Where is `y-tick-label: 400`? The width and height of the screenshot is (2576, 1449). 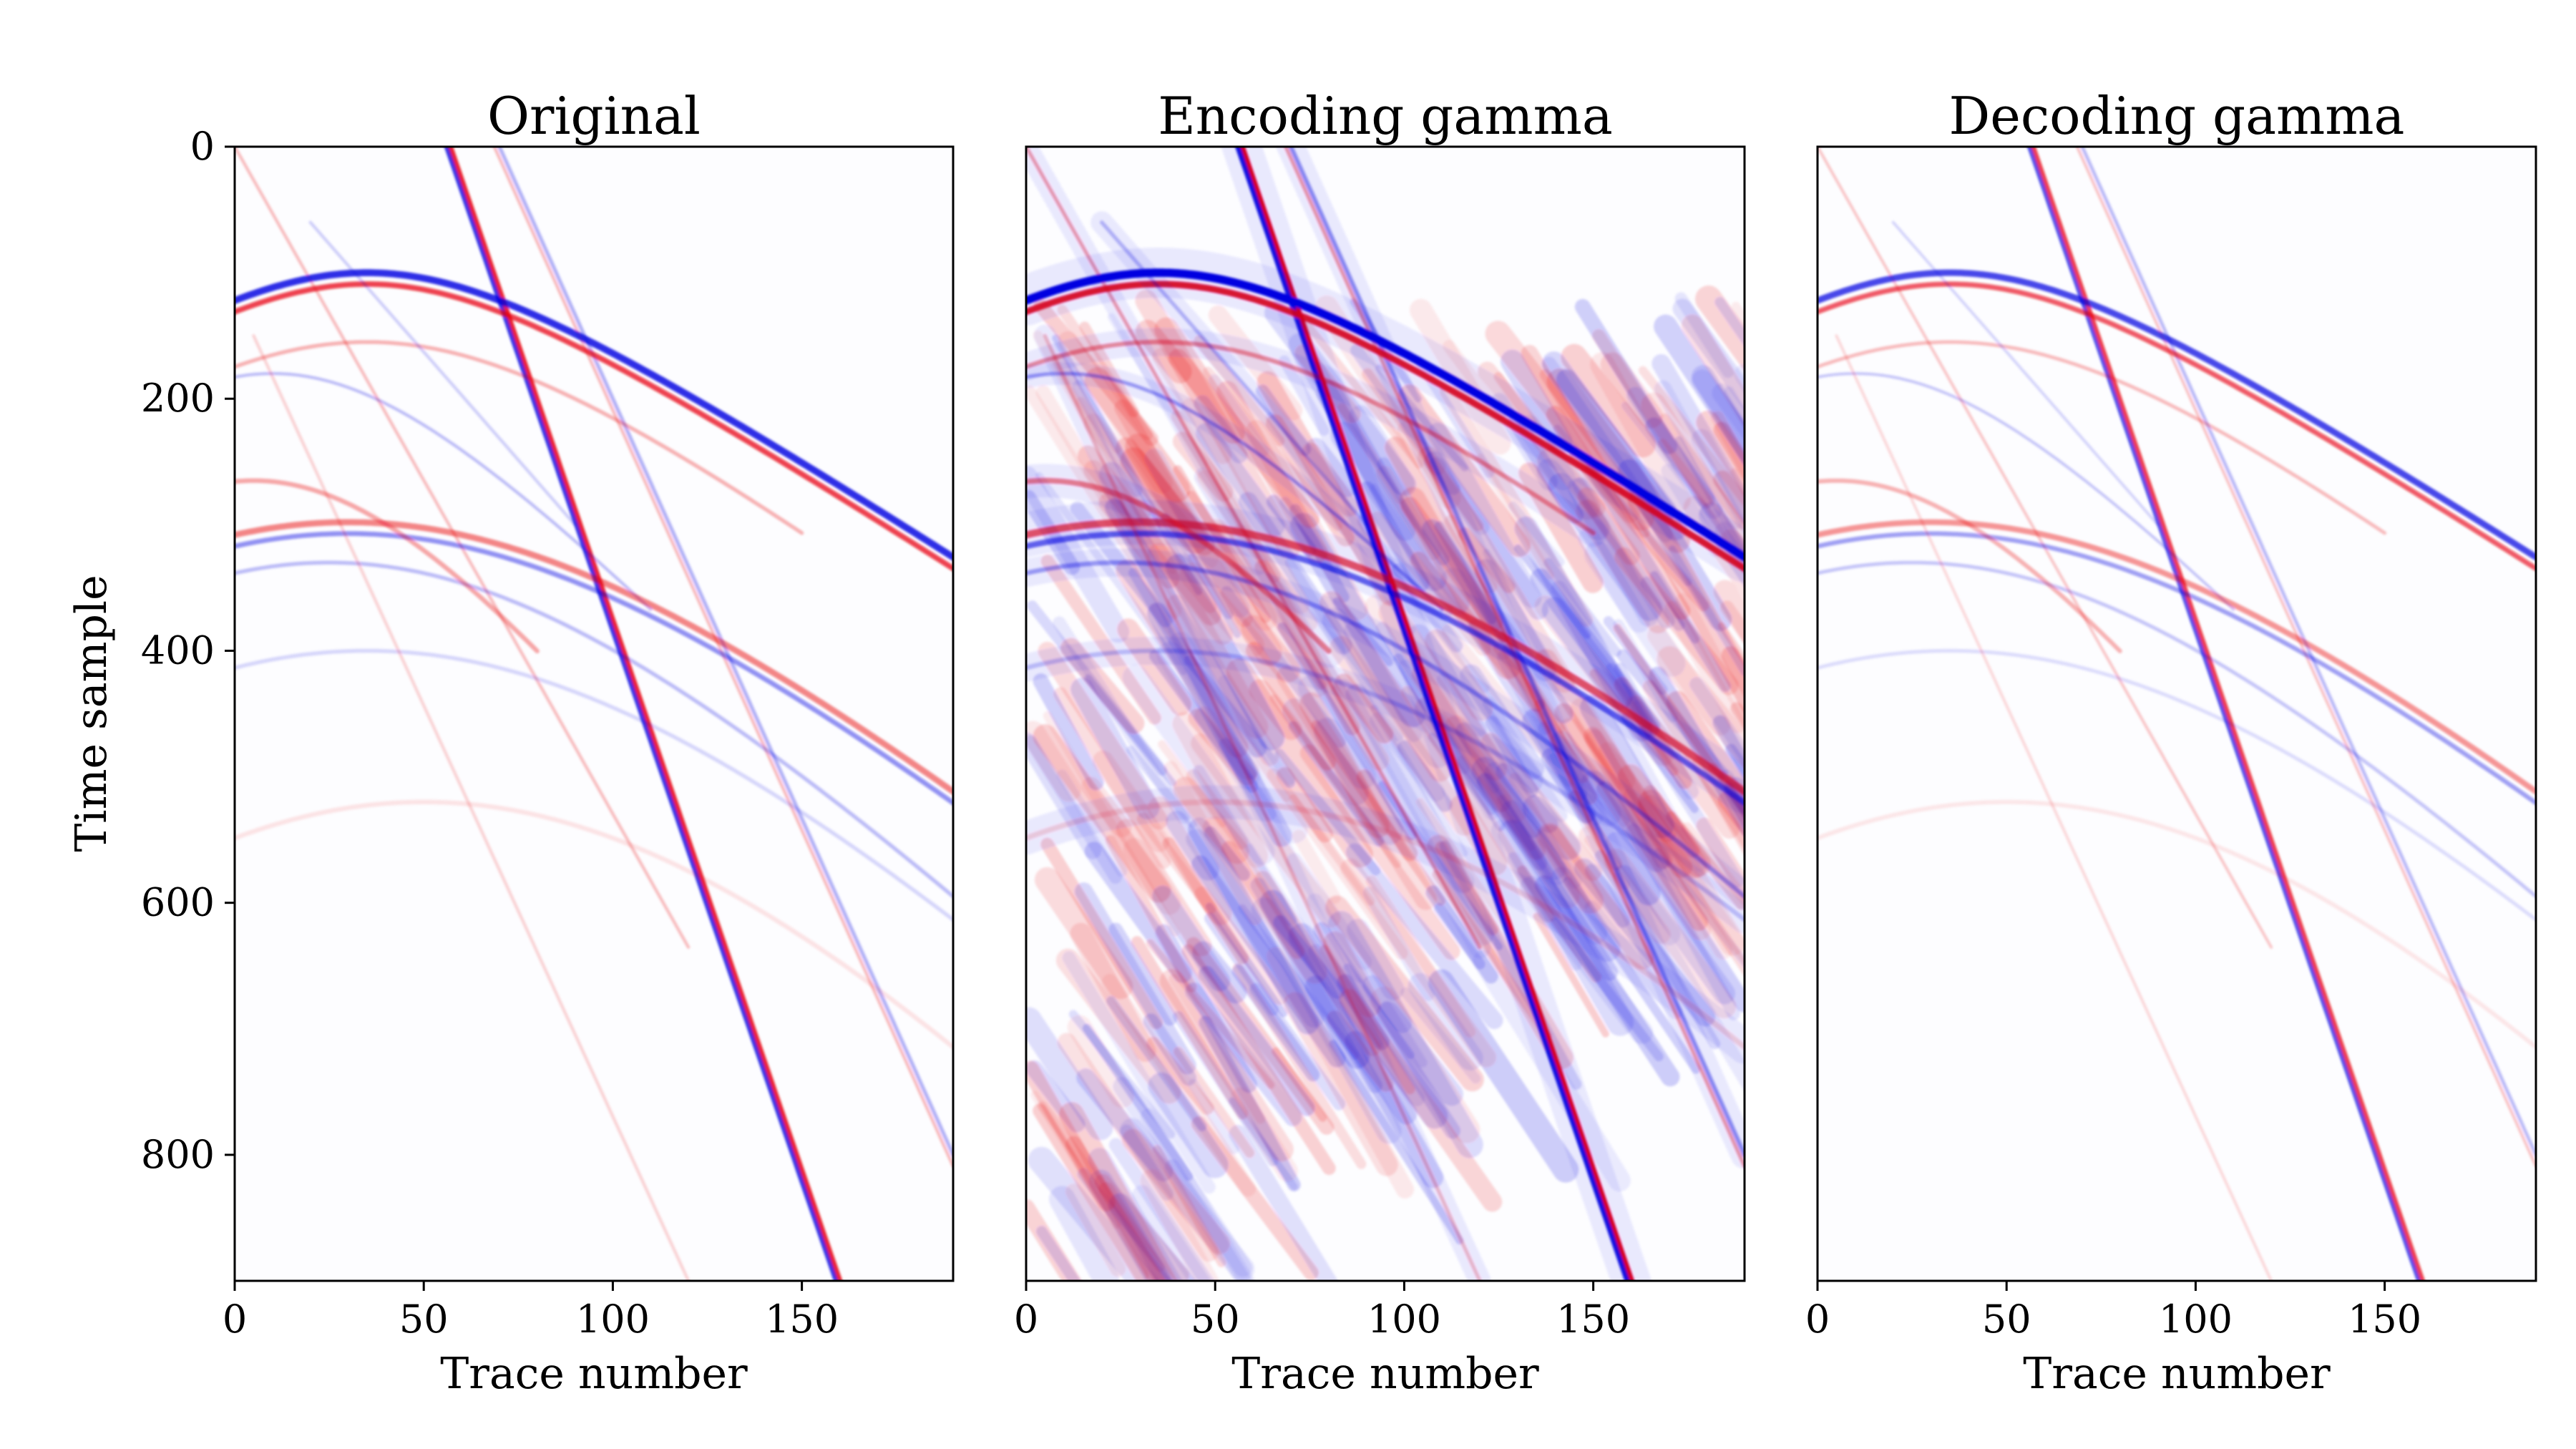 y-tick-label: 400 is located at coordinates (178, 650).